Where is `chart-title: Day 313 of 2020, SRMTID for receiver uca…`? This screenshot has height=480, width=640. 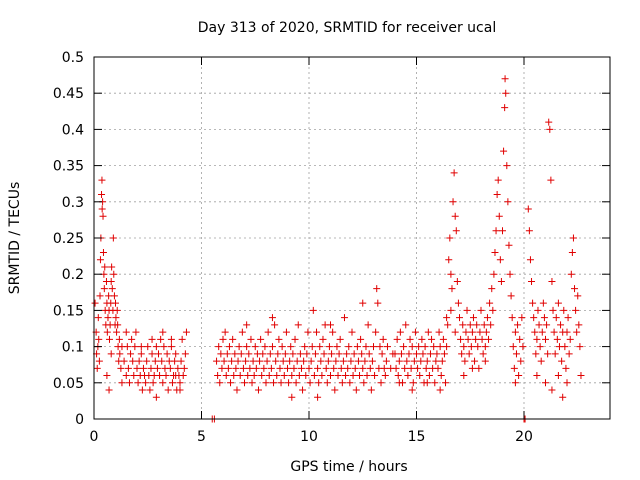 chart-title: Day 313 of 2020, SRMTID for receiver uca… is located at coordinates (347, 28).